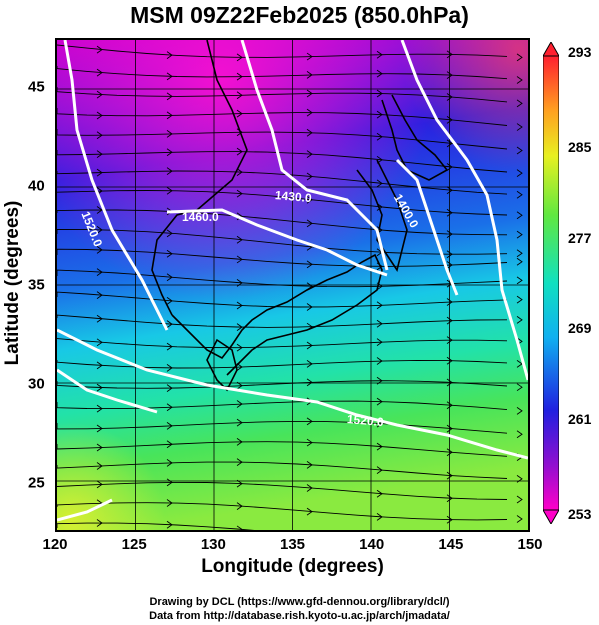 This screenshot has height=625, width=599. What do you see at coordinates (299, 15) in the screenshot?
I see `chart-title: MSM 09Z22Feb2025 (850.0hPa)` at bounding box center [299, 15].